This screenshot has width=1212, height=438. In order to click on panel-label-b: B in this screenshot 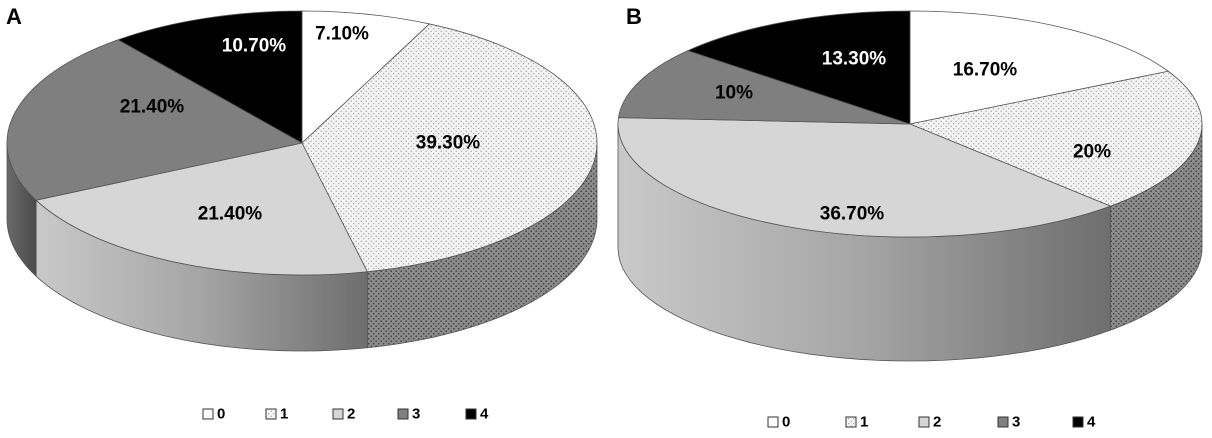, I will do `click(634, 16)`.